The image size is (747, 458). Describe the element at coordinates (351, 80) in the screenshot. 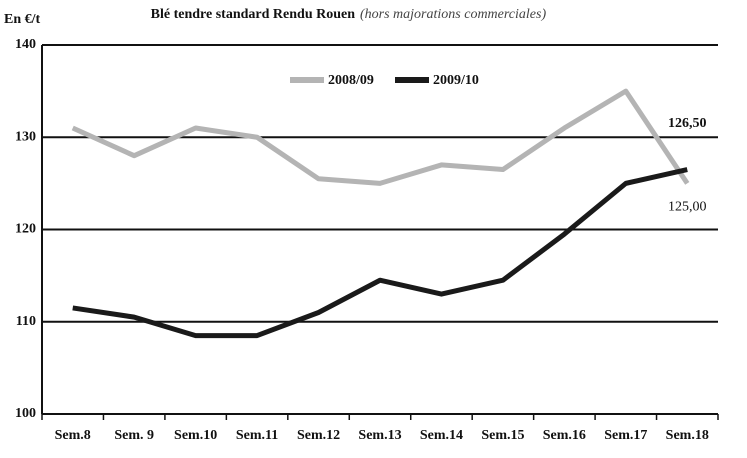

I see `legend-label: 2008/09` at that location.